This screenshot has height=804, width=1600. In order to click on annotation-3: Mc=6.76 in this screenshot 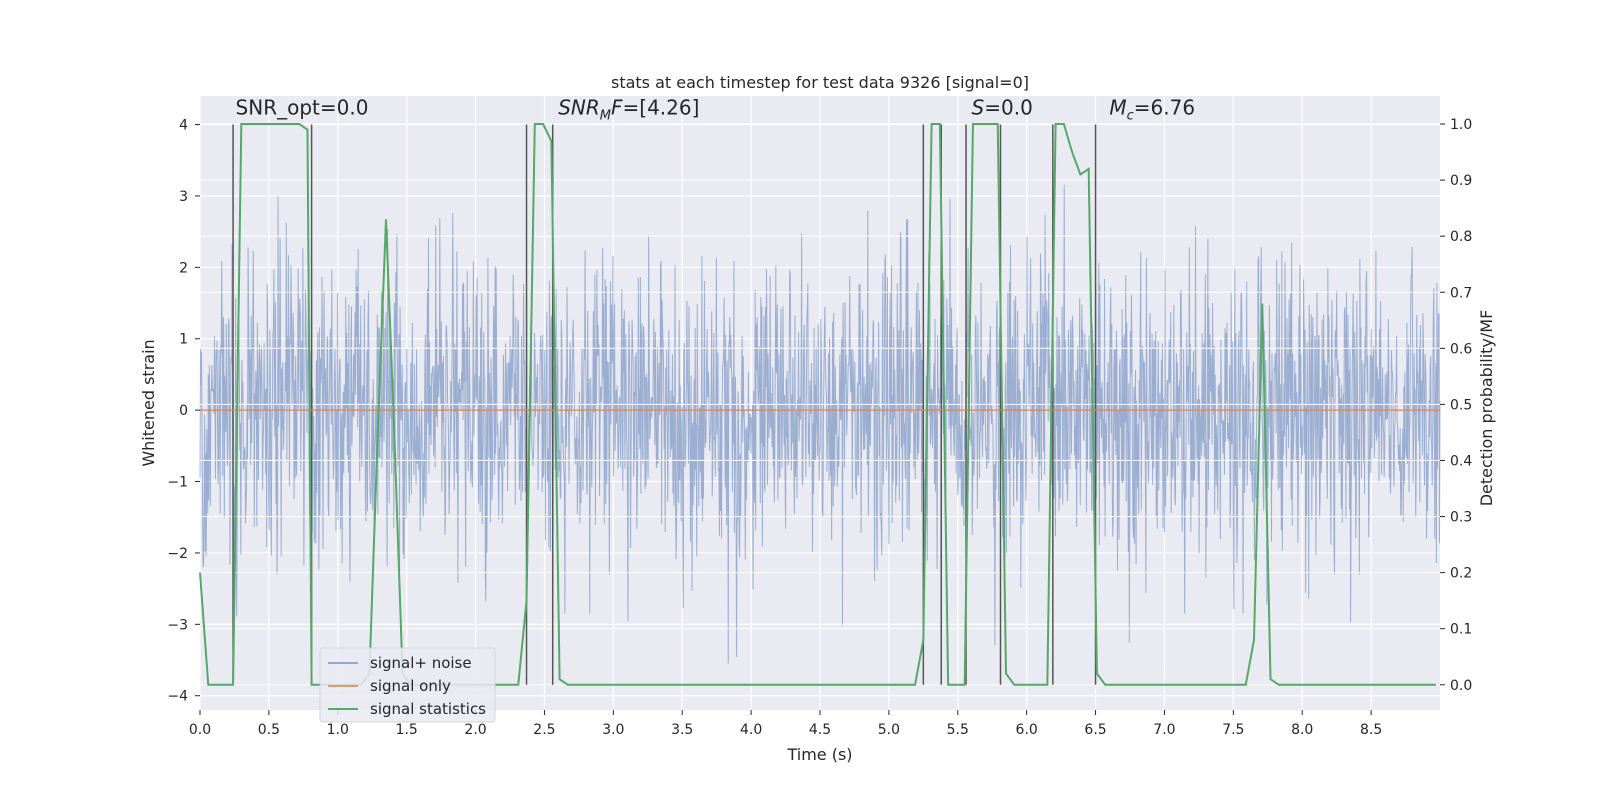, I will do `click(1152, 109)`.